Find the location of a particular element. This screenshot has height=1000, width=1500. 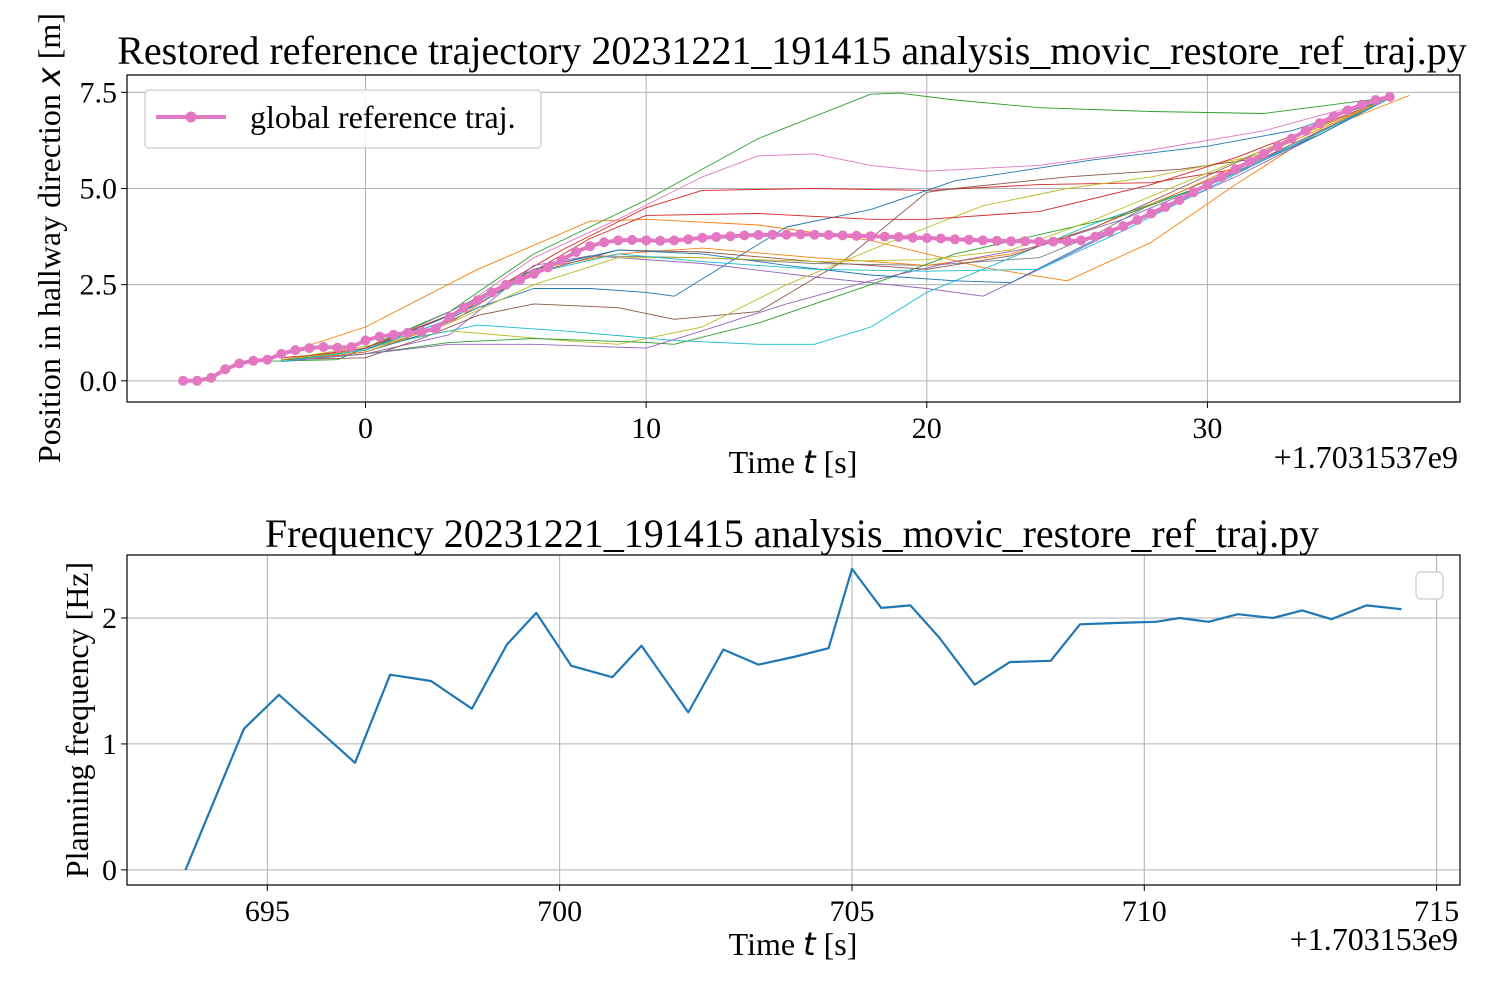

frequency-empty-legend is located at coordinates (1429, 585).